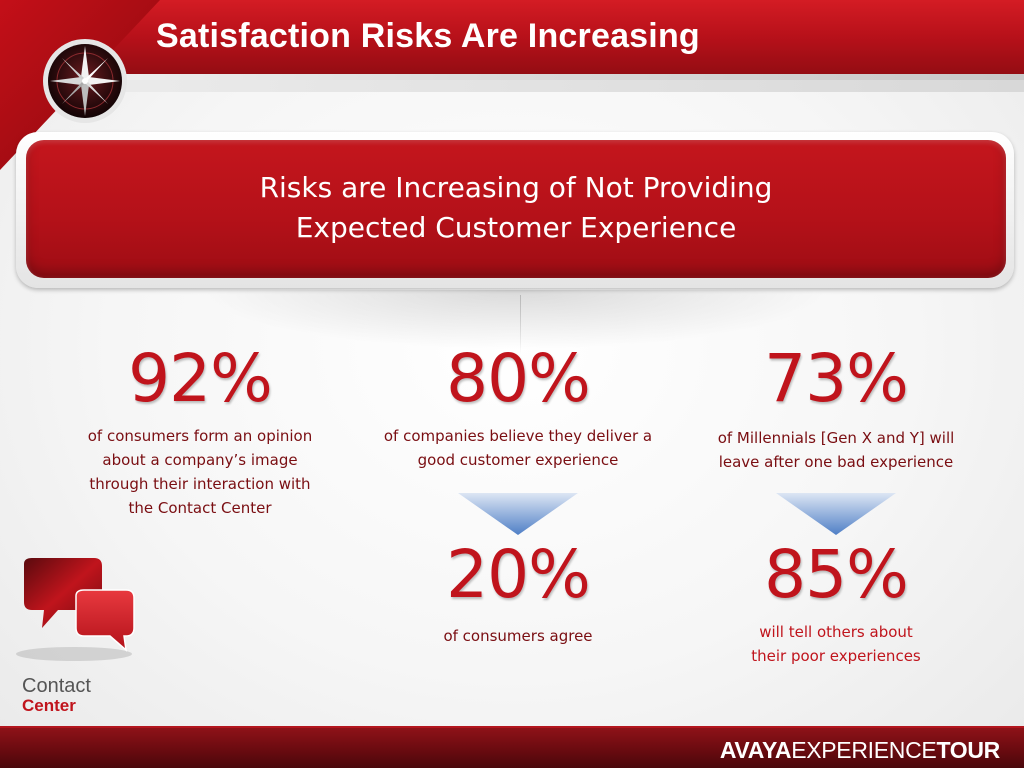 This screenshot has width=1024, height=768. What do you see at coordinates (56, 686) in the screenshot?
I see `logo-text-contact: Contact` at bounding box center [56, 686].